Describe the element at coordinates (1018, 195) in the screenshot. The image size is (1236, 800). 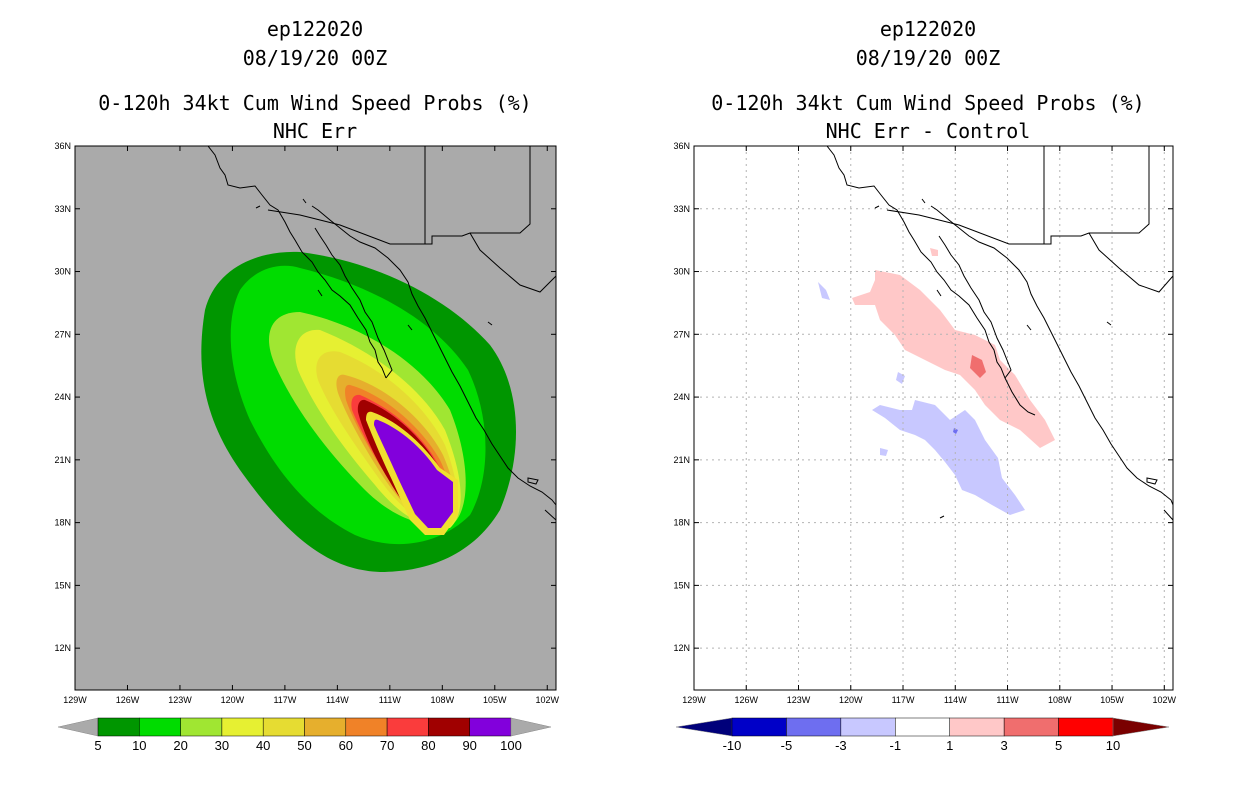
I see `right-us-mexico-border` at that location.